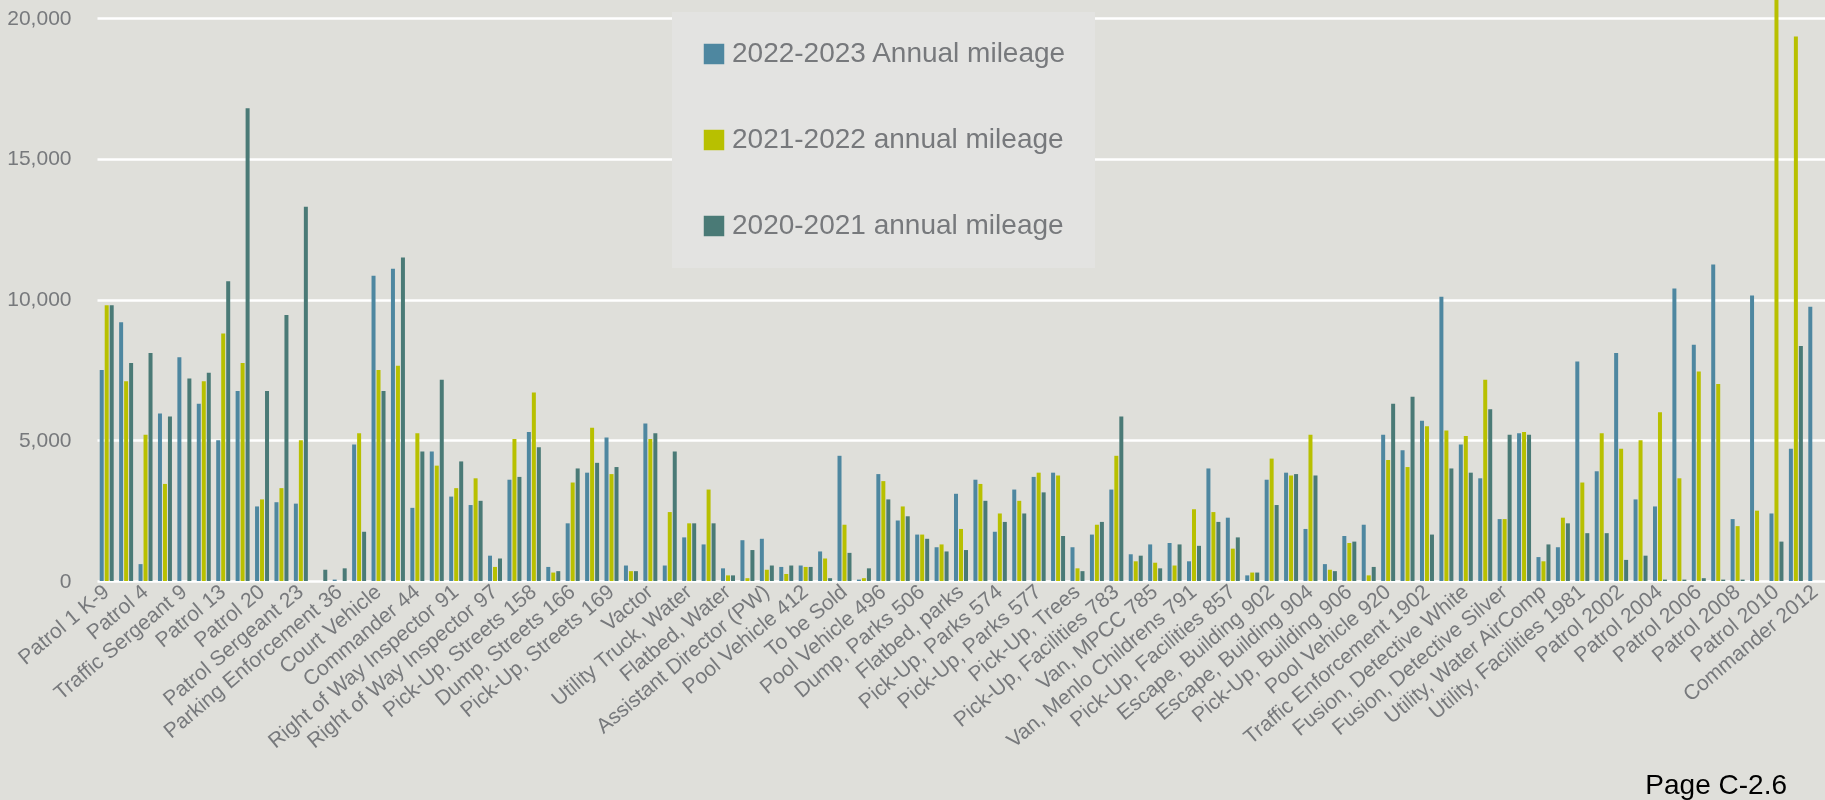 This screenshot has height=800, width=1825. I want to click on legend-label: 2022-2023 Annual mileage, so click(899, 52).